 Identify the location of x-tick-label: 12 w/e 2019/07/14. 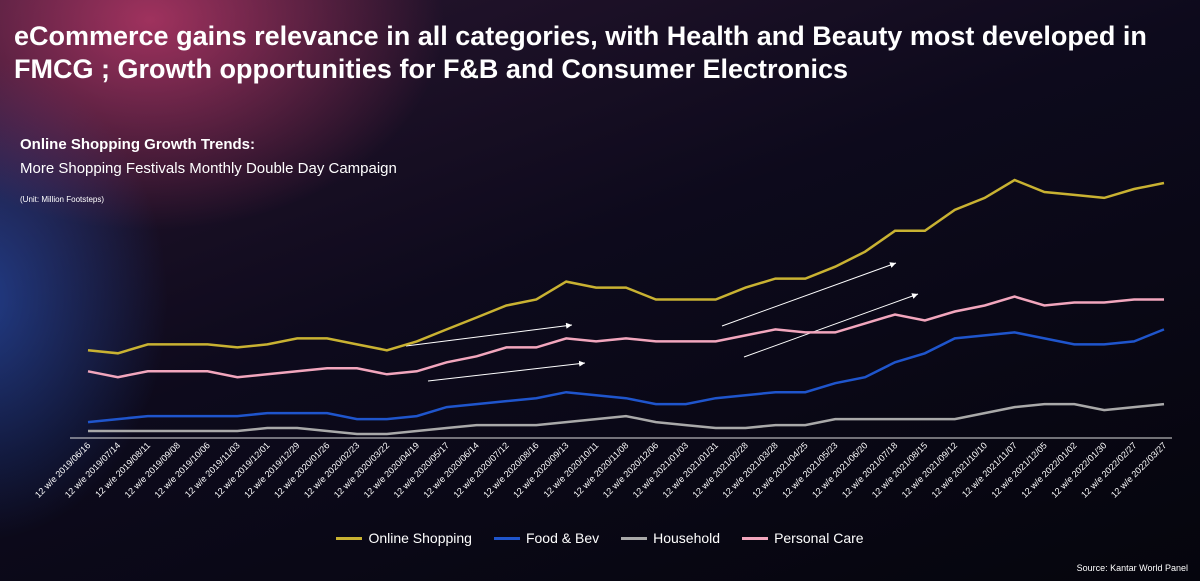
(92, 469).